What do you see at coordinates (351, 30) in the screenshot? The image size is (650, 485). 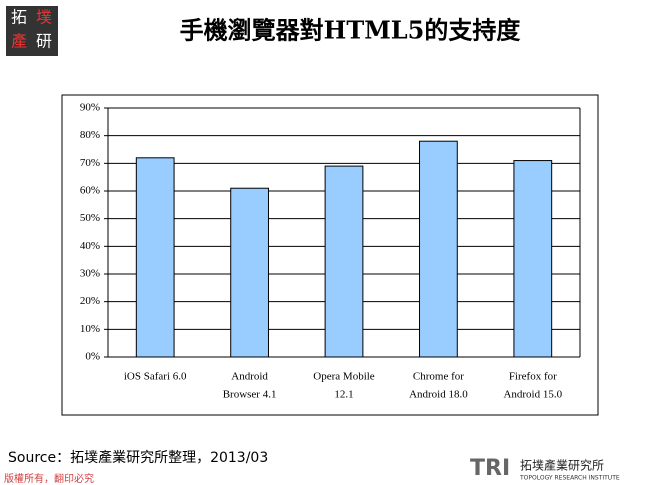 I see `chart-title: 手機瀏覽器對HTML5的支持度` at bounding box center [351, 30].